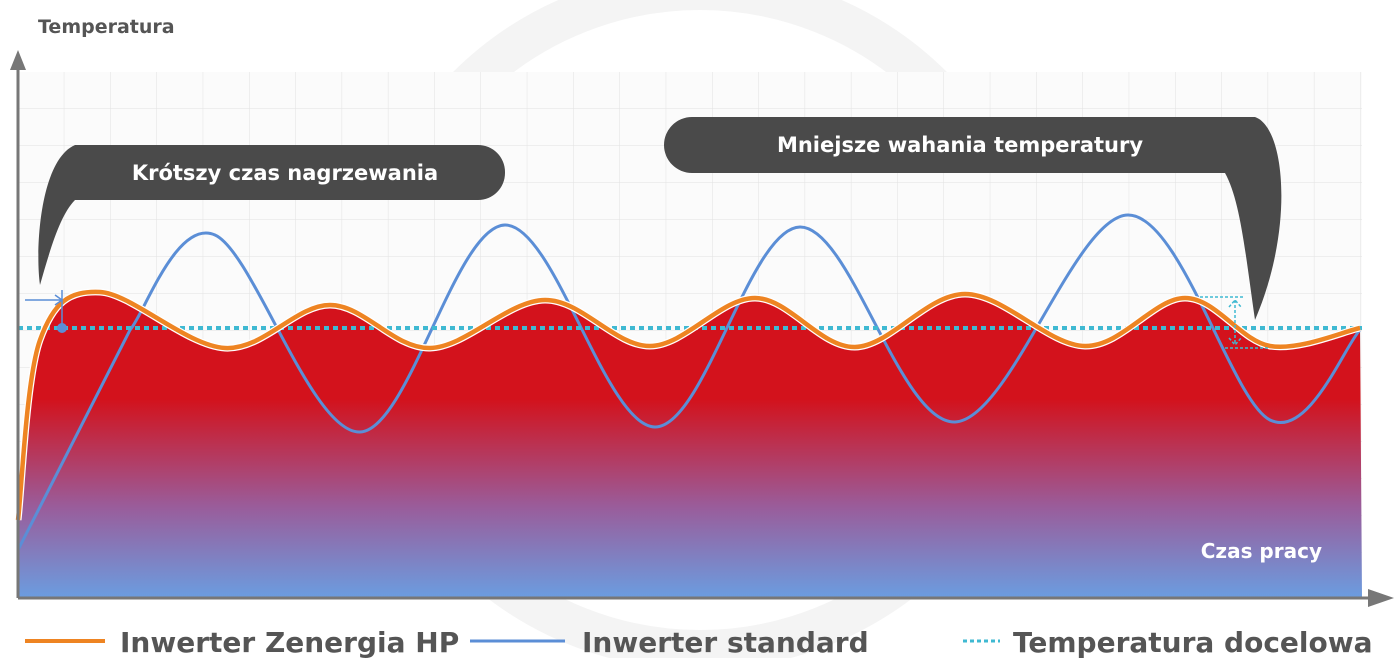  What do you see at coordinates (289, 642) in the screenshot?
I see `legend-label: Inwerter Zenergia HP` at bounding box center [289, 642].